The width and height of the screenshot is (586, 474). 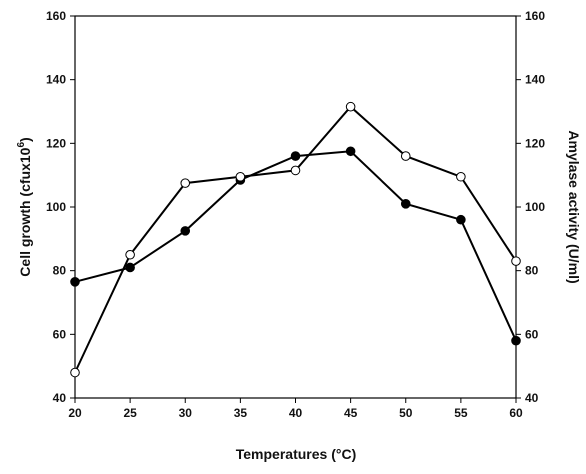 I want to click on left-y-axis-title-main: Cell growth (cfux10, so click(x=25, y=211).